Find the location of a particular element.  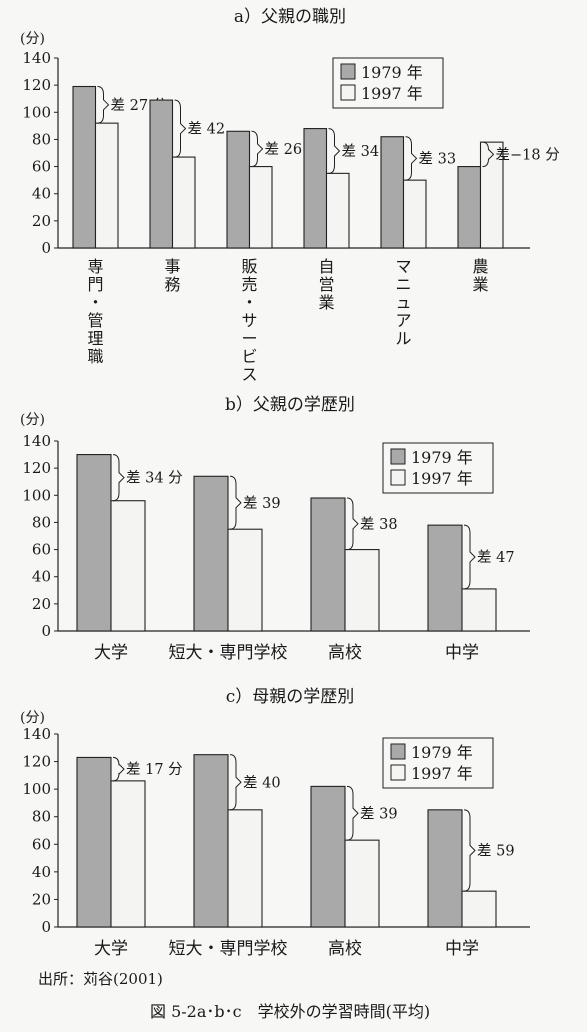

category-label-char: ビ is located at coordinates (249, 356).